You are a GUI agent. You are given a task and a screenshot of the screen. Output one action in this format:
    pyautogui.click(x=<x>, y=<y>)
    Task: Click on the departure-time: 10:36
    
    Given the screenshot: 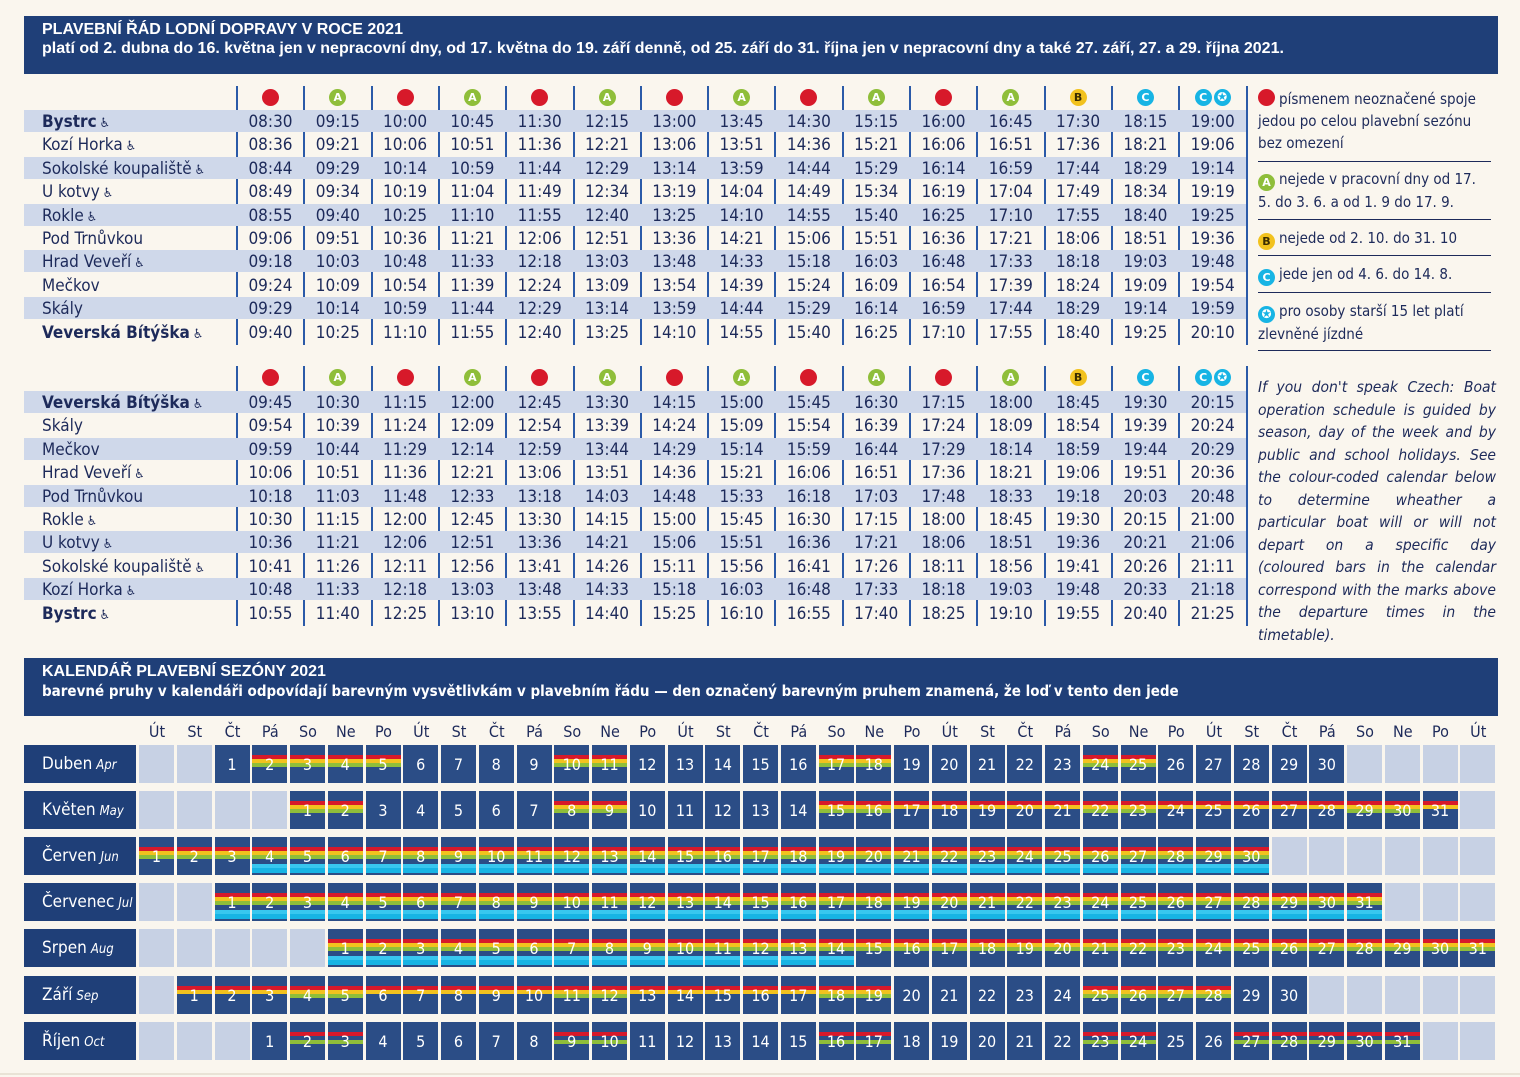 What is the action you would take?
    pyautogui.click(x=270, y=543)
    